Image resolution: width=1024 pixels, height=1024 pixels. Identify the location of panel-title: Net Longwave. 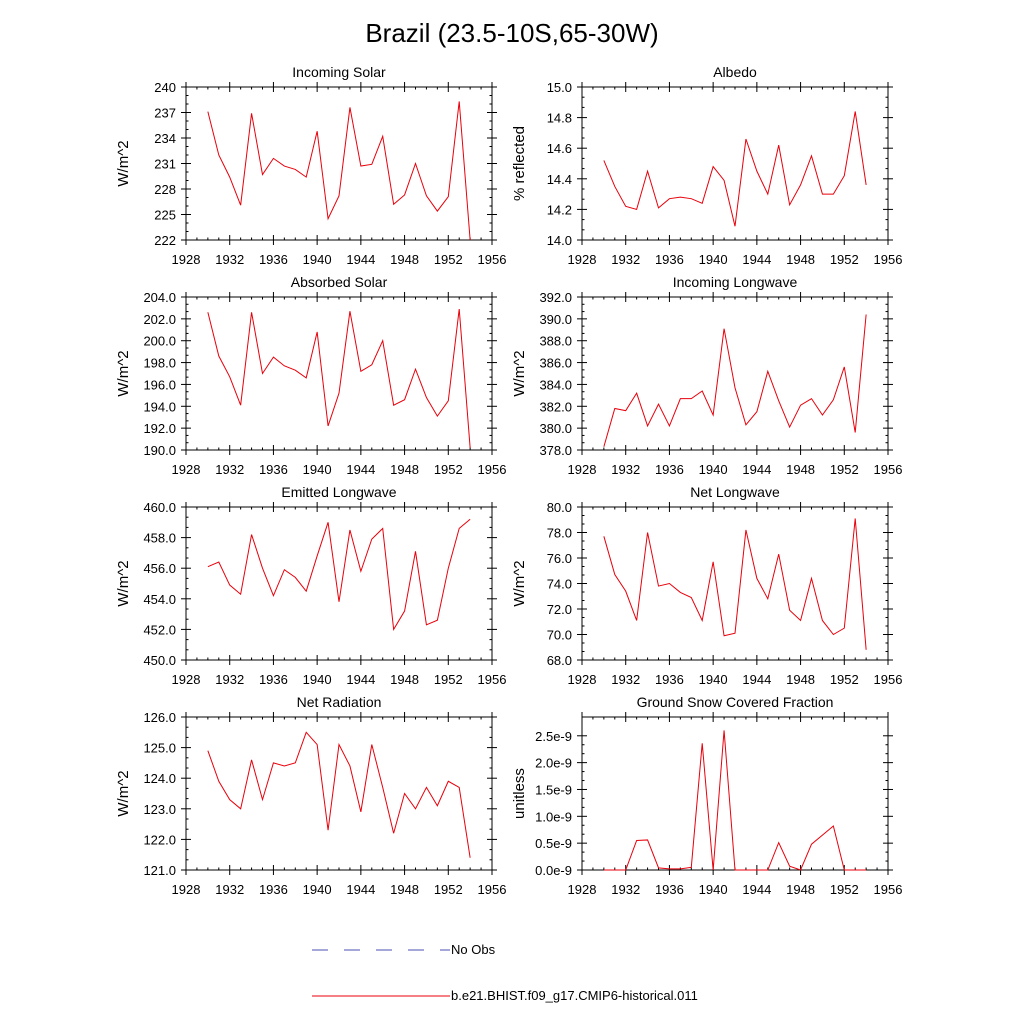
(735, 492).